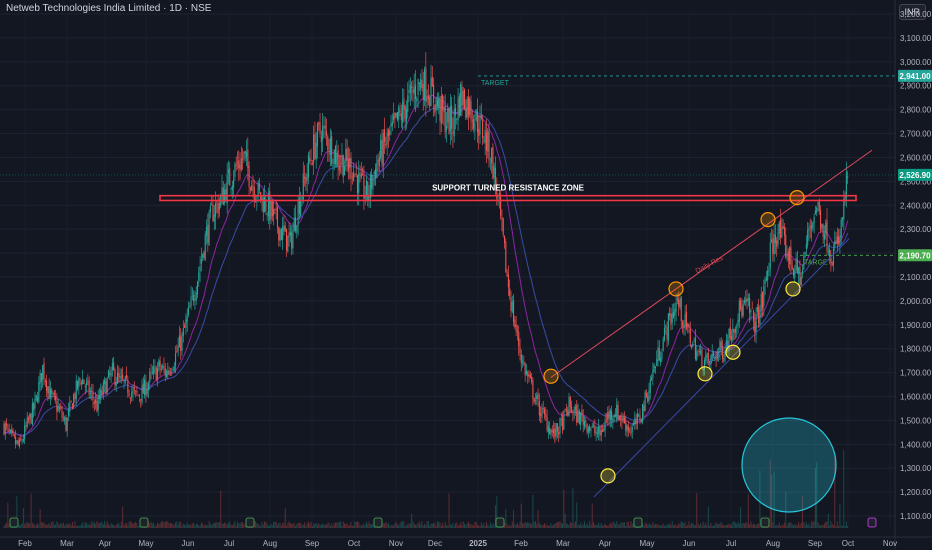  I want to click on currency-button: INR, so click(912, 12).